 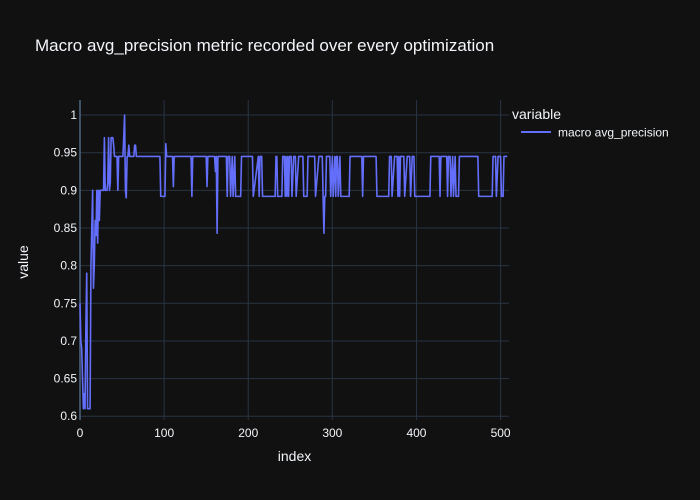 I want to click on y-tick-label: 0.8, so click(x=68, y=266).